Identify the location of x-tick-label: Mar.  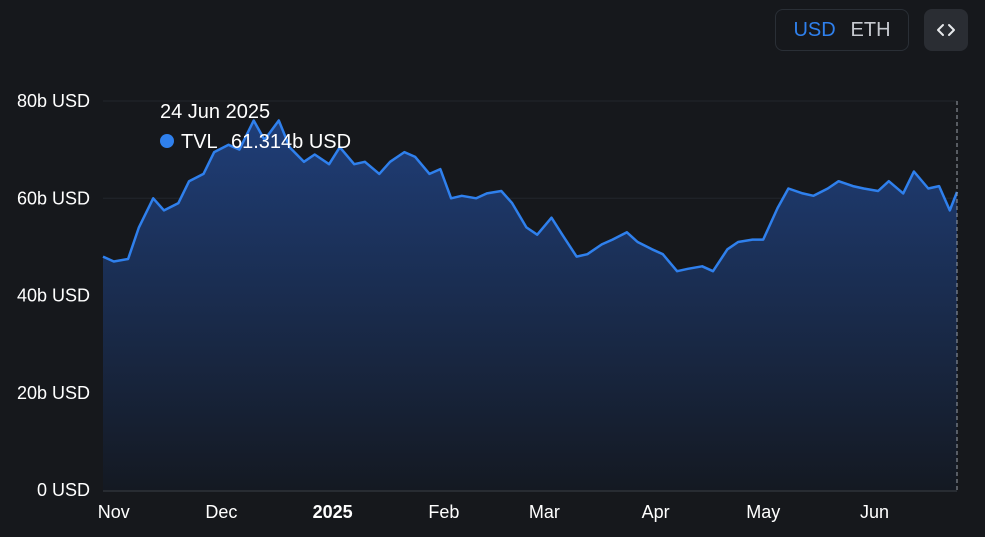
(544, 512).